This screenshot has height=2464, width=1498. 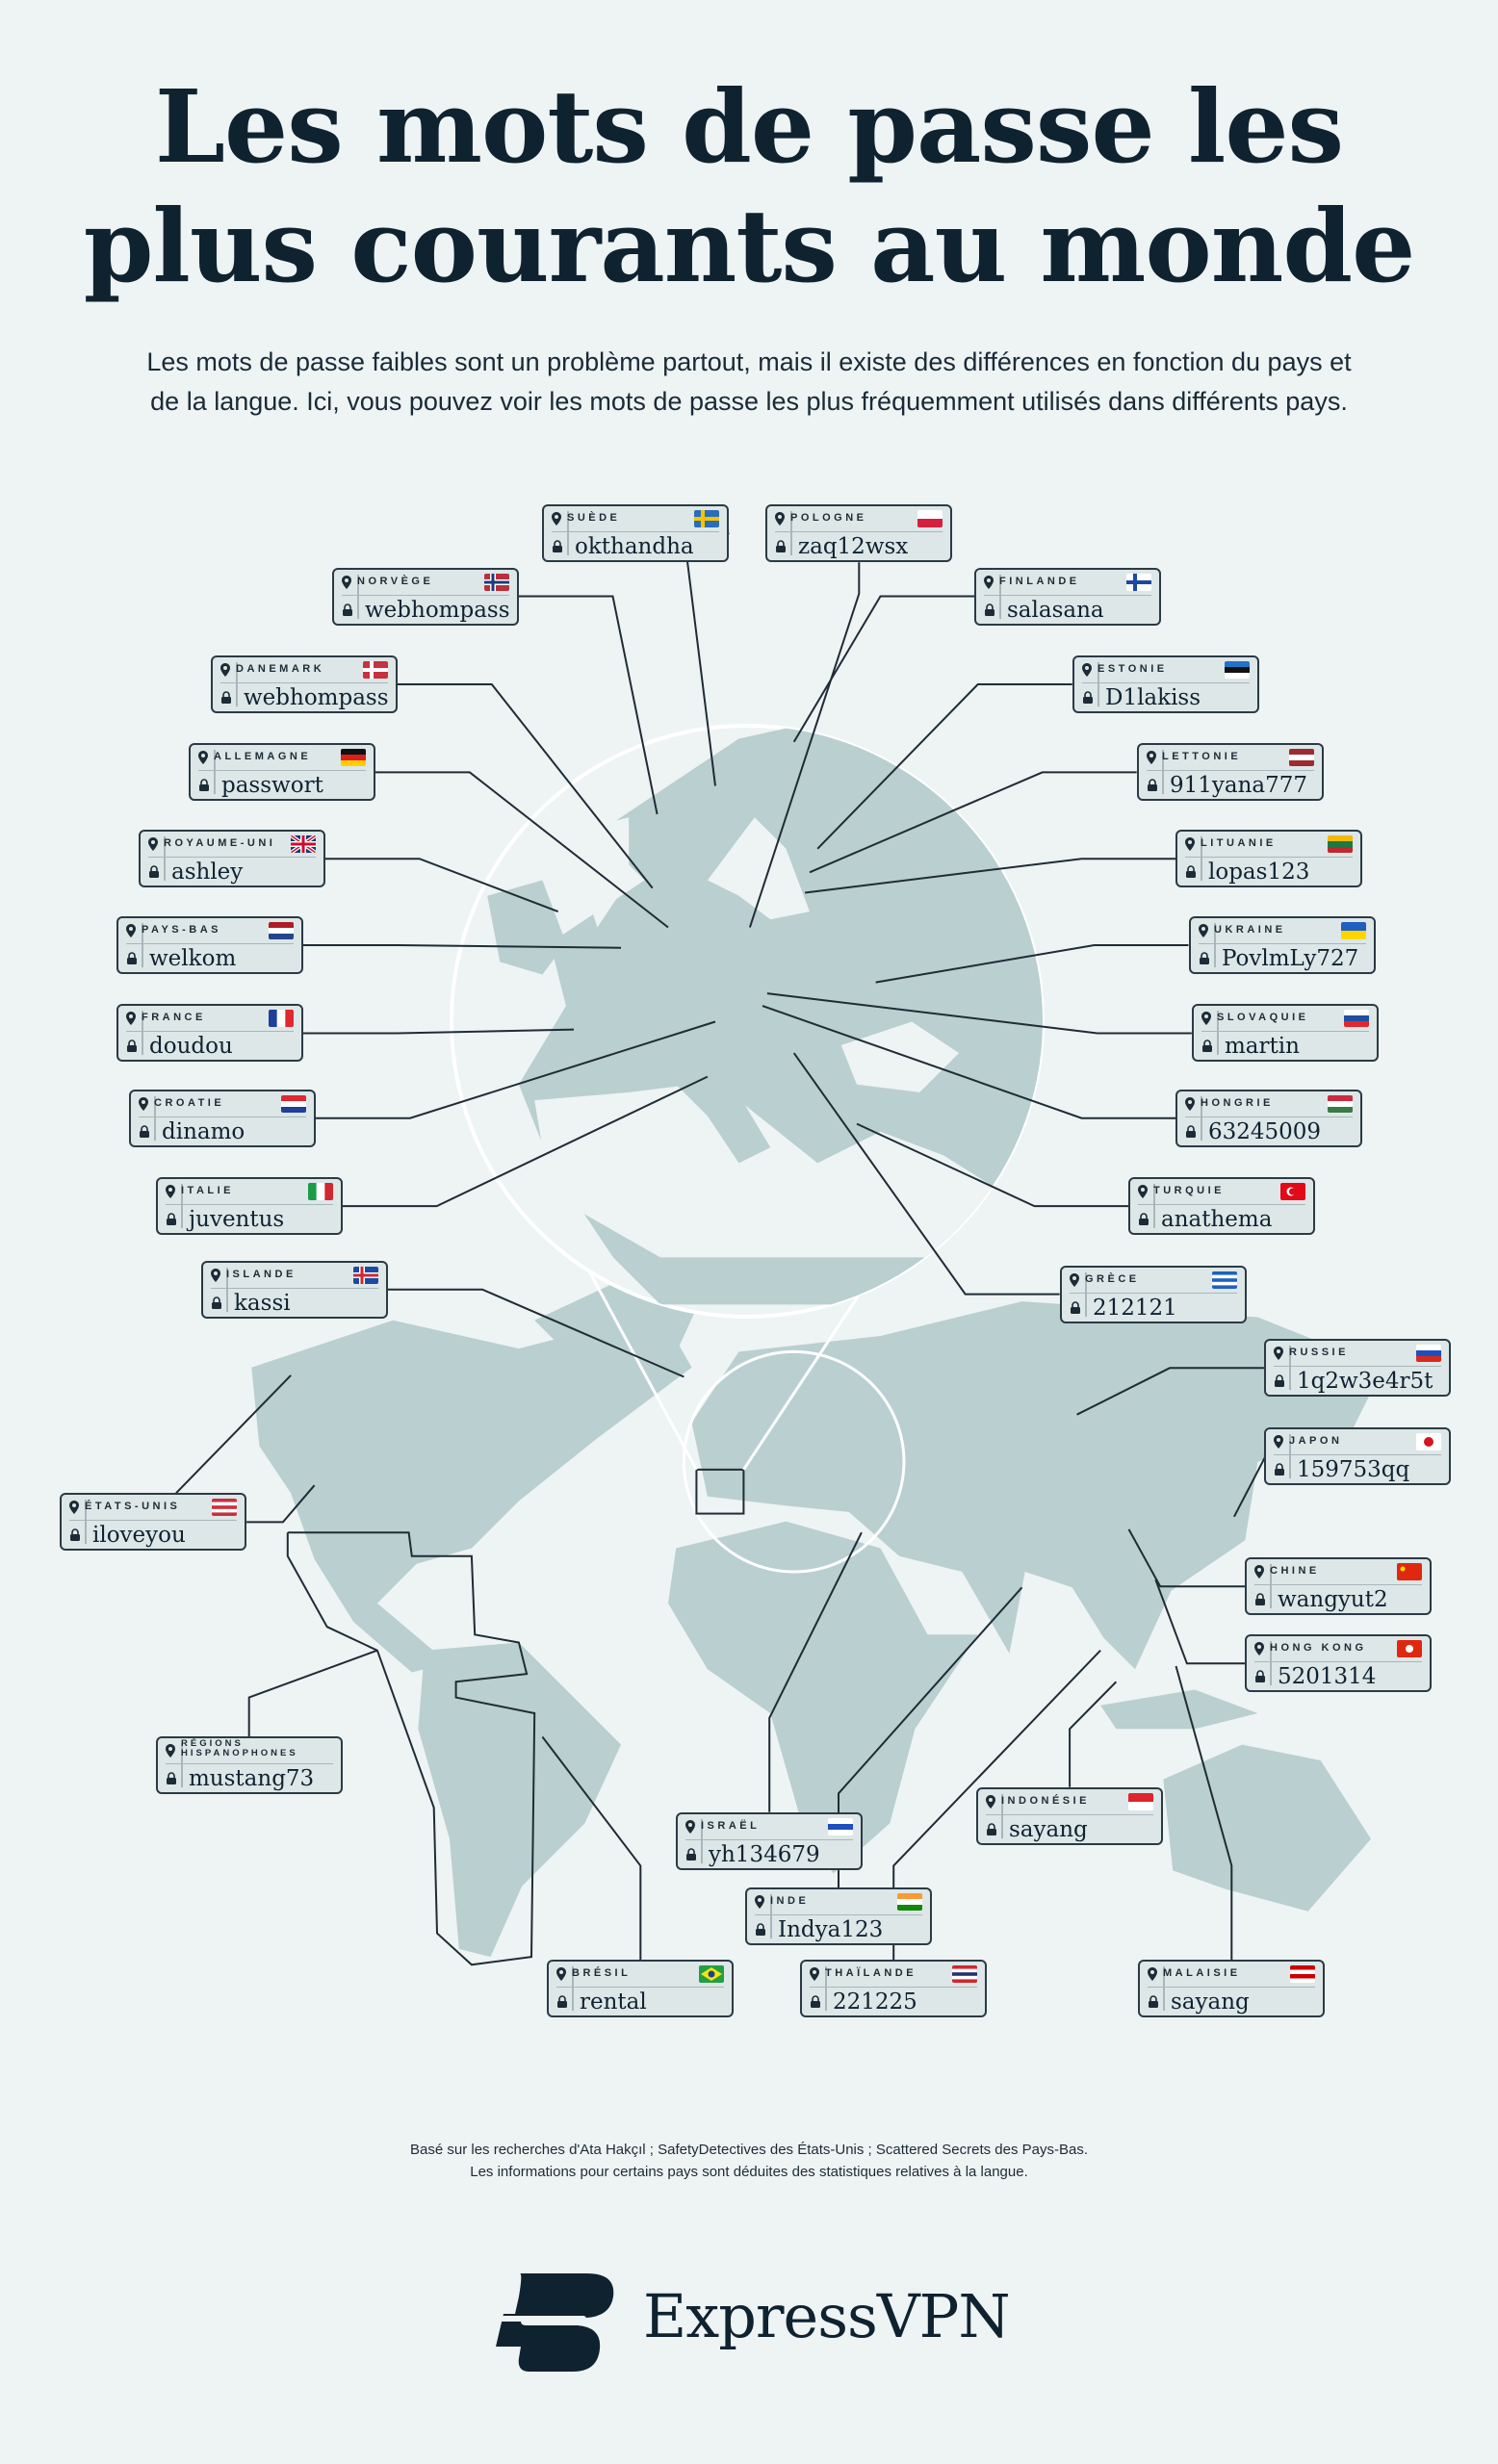 What do you see at coordinates (1302, 1974) in the screenshot?
I see `flag-malaysia-icon` at bounding box center [1302, 1974].